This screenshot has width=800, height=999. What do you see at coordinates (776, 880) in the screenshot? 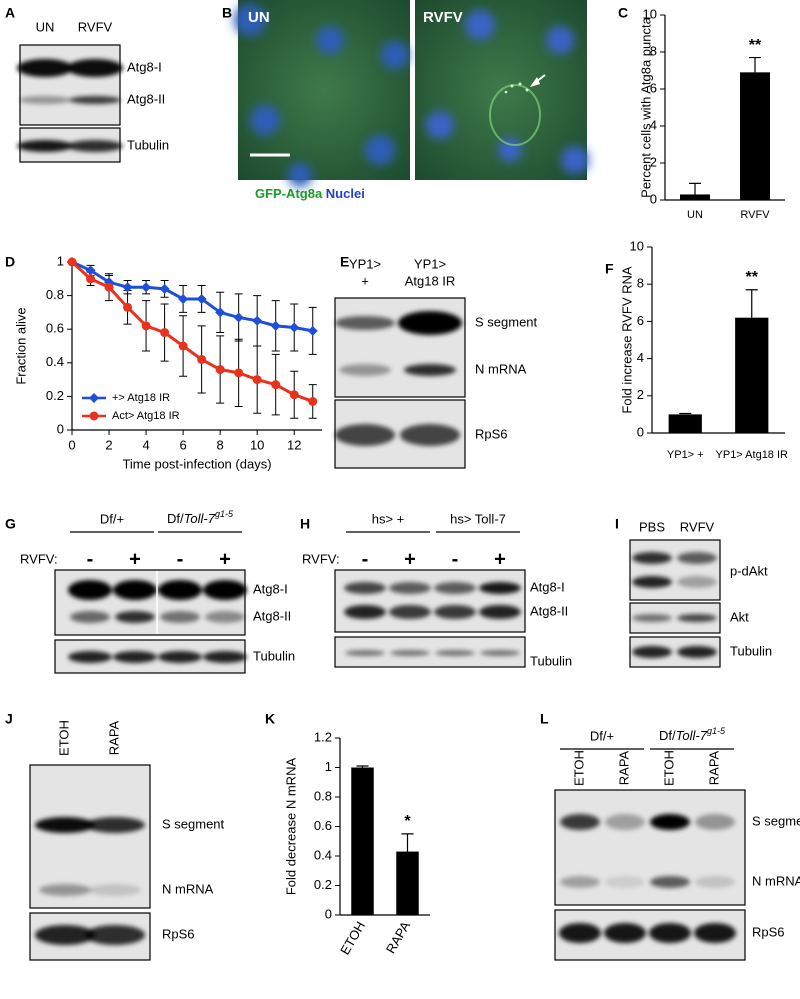
I see `row-label: N mRNA` at bounding box center [776, 880].